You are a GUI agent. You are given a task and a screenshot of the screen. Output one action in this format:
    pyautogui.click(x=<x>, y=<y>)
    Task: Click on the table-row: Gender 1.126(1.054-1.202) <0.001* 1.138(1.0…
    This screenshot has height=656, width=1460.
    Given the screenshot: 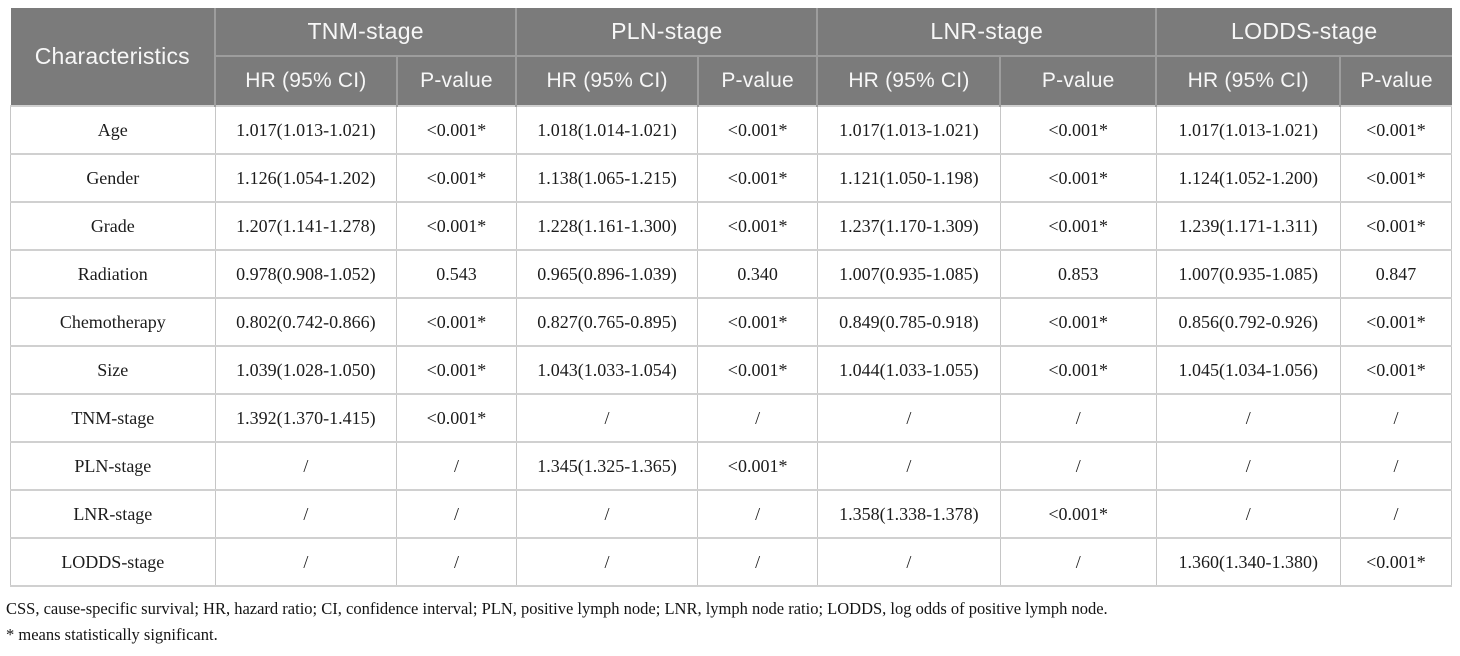 What is the action you would take?
    pyautogui.click(x=731, y=178)
    